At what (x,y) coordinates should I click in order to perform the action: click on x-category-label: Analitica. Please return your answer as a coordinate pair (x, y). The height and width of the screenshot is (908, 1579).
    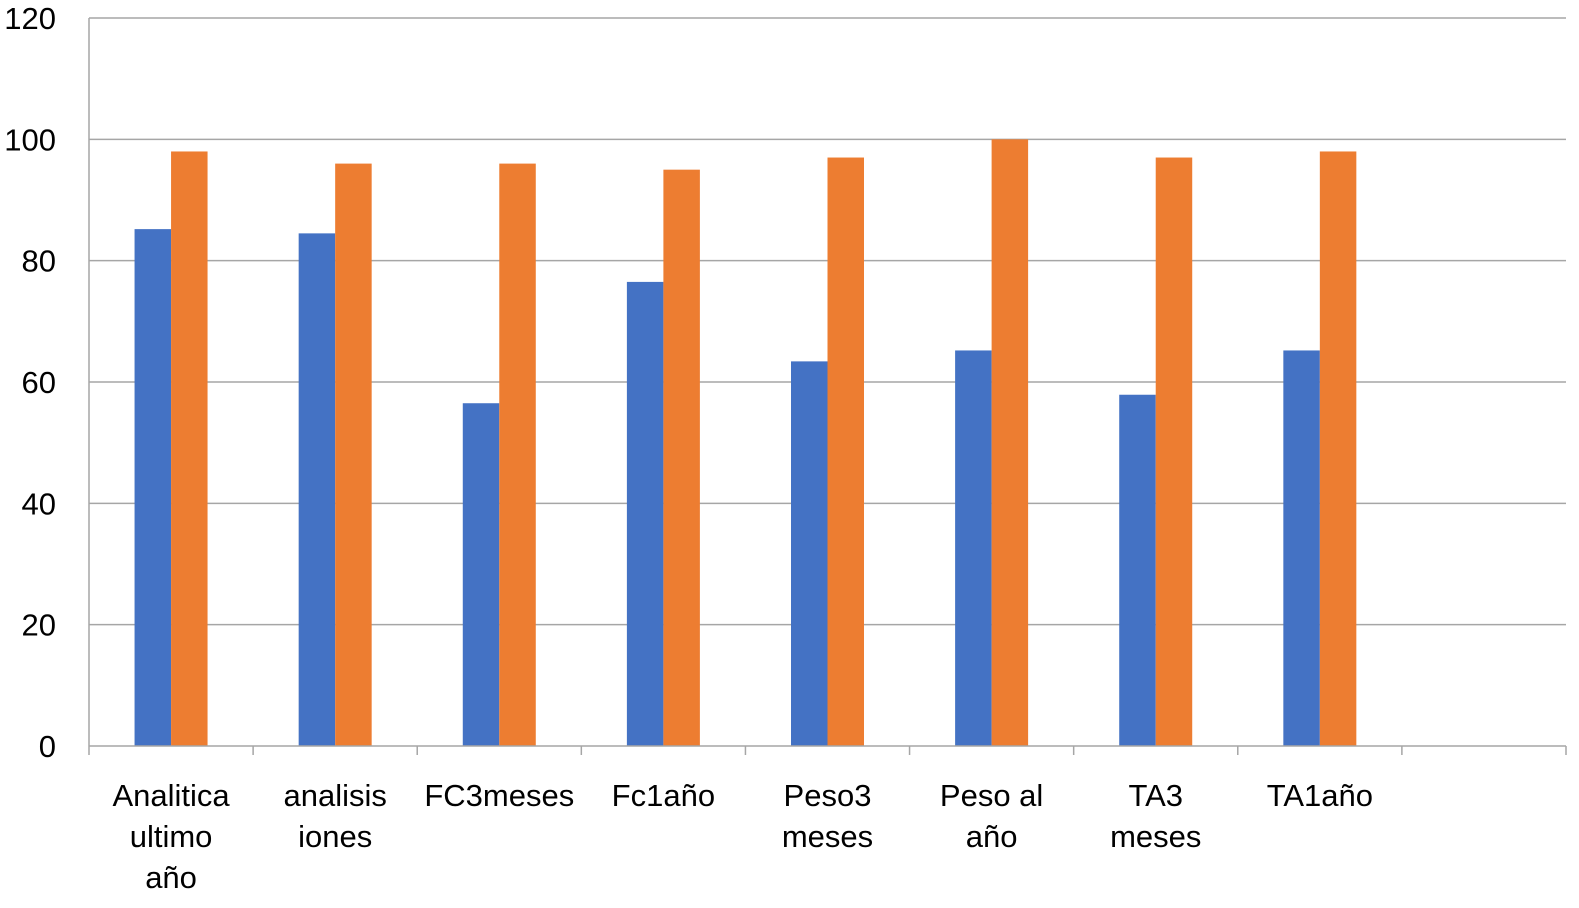
    Looking at the image, I should click on (171, 795).